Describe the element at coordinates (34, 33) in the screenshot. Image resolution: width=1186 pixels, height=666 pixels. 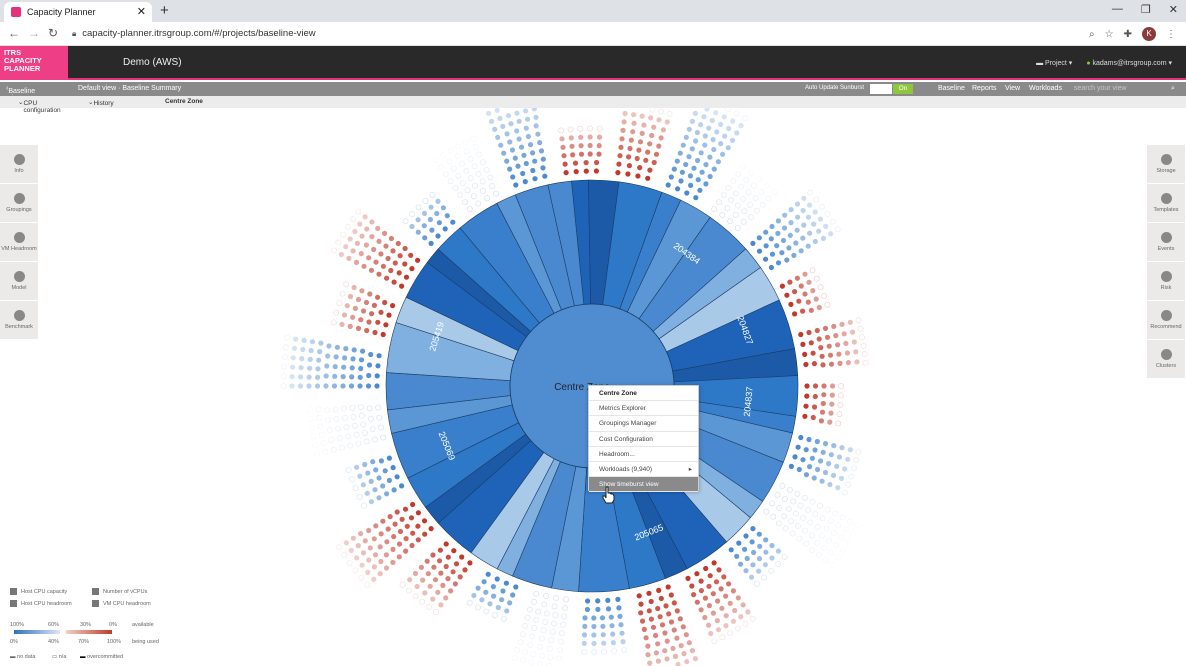
I see `forward-icon: →` at that location.